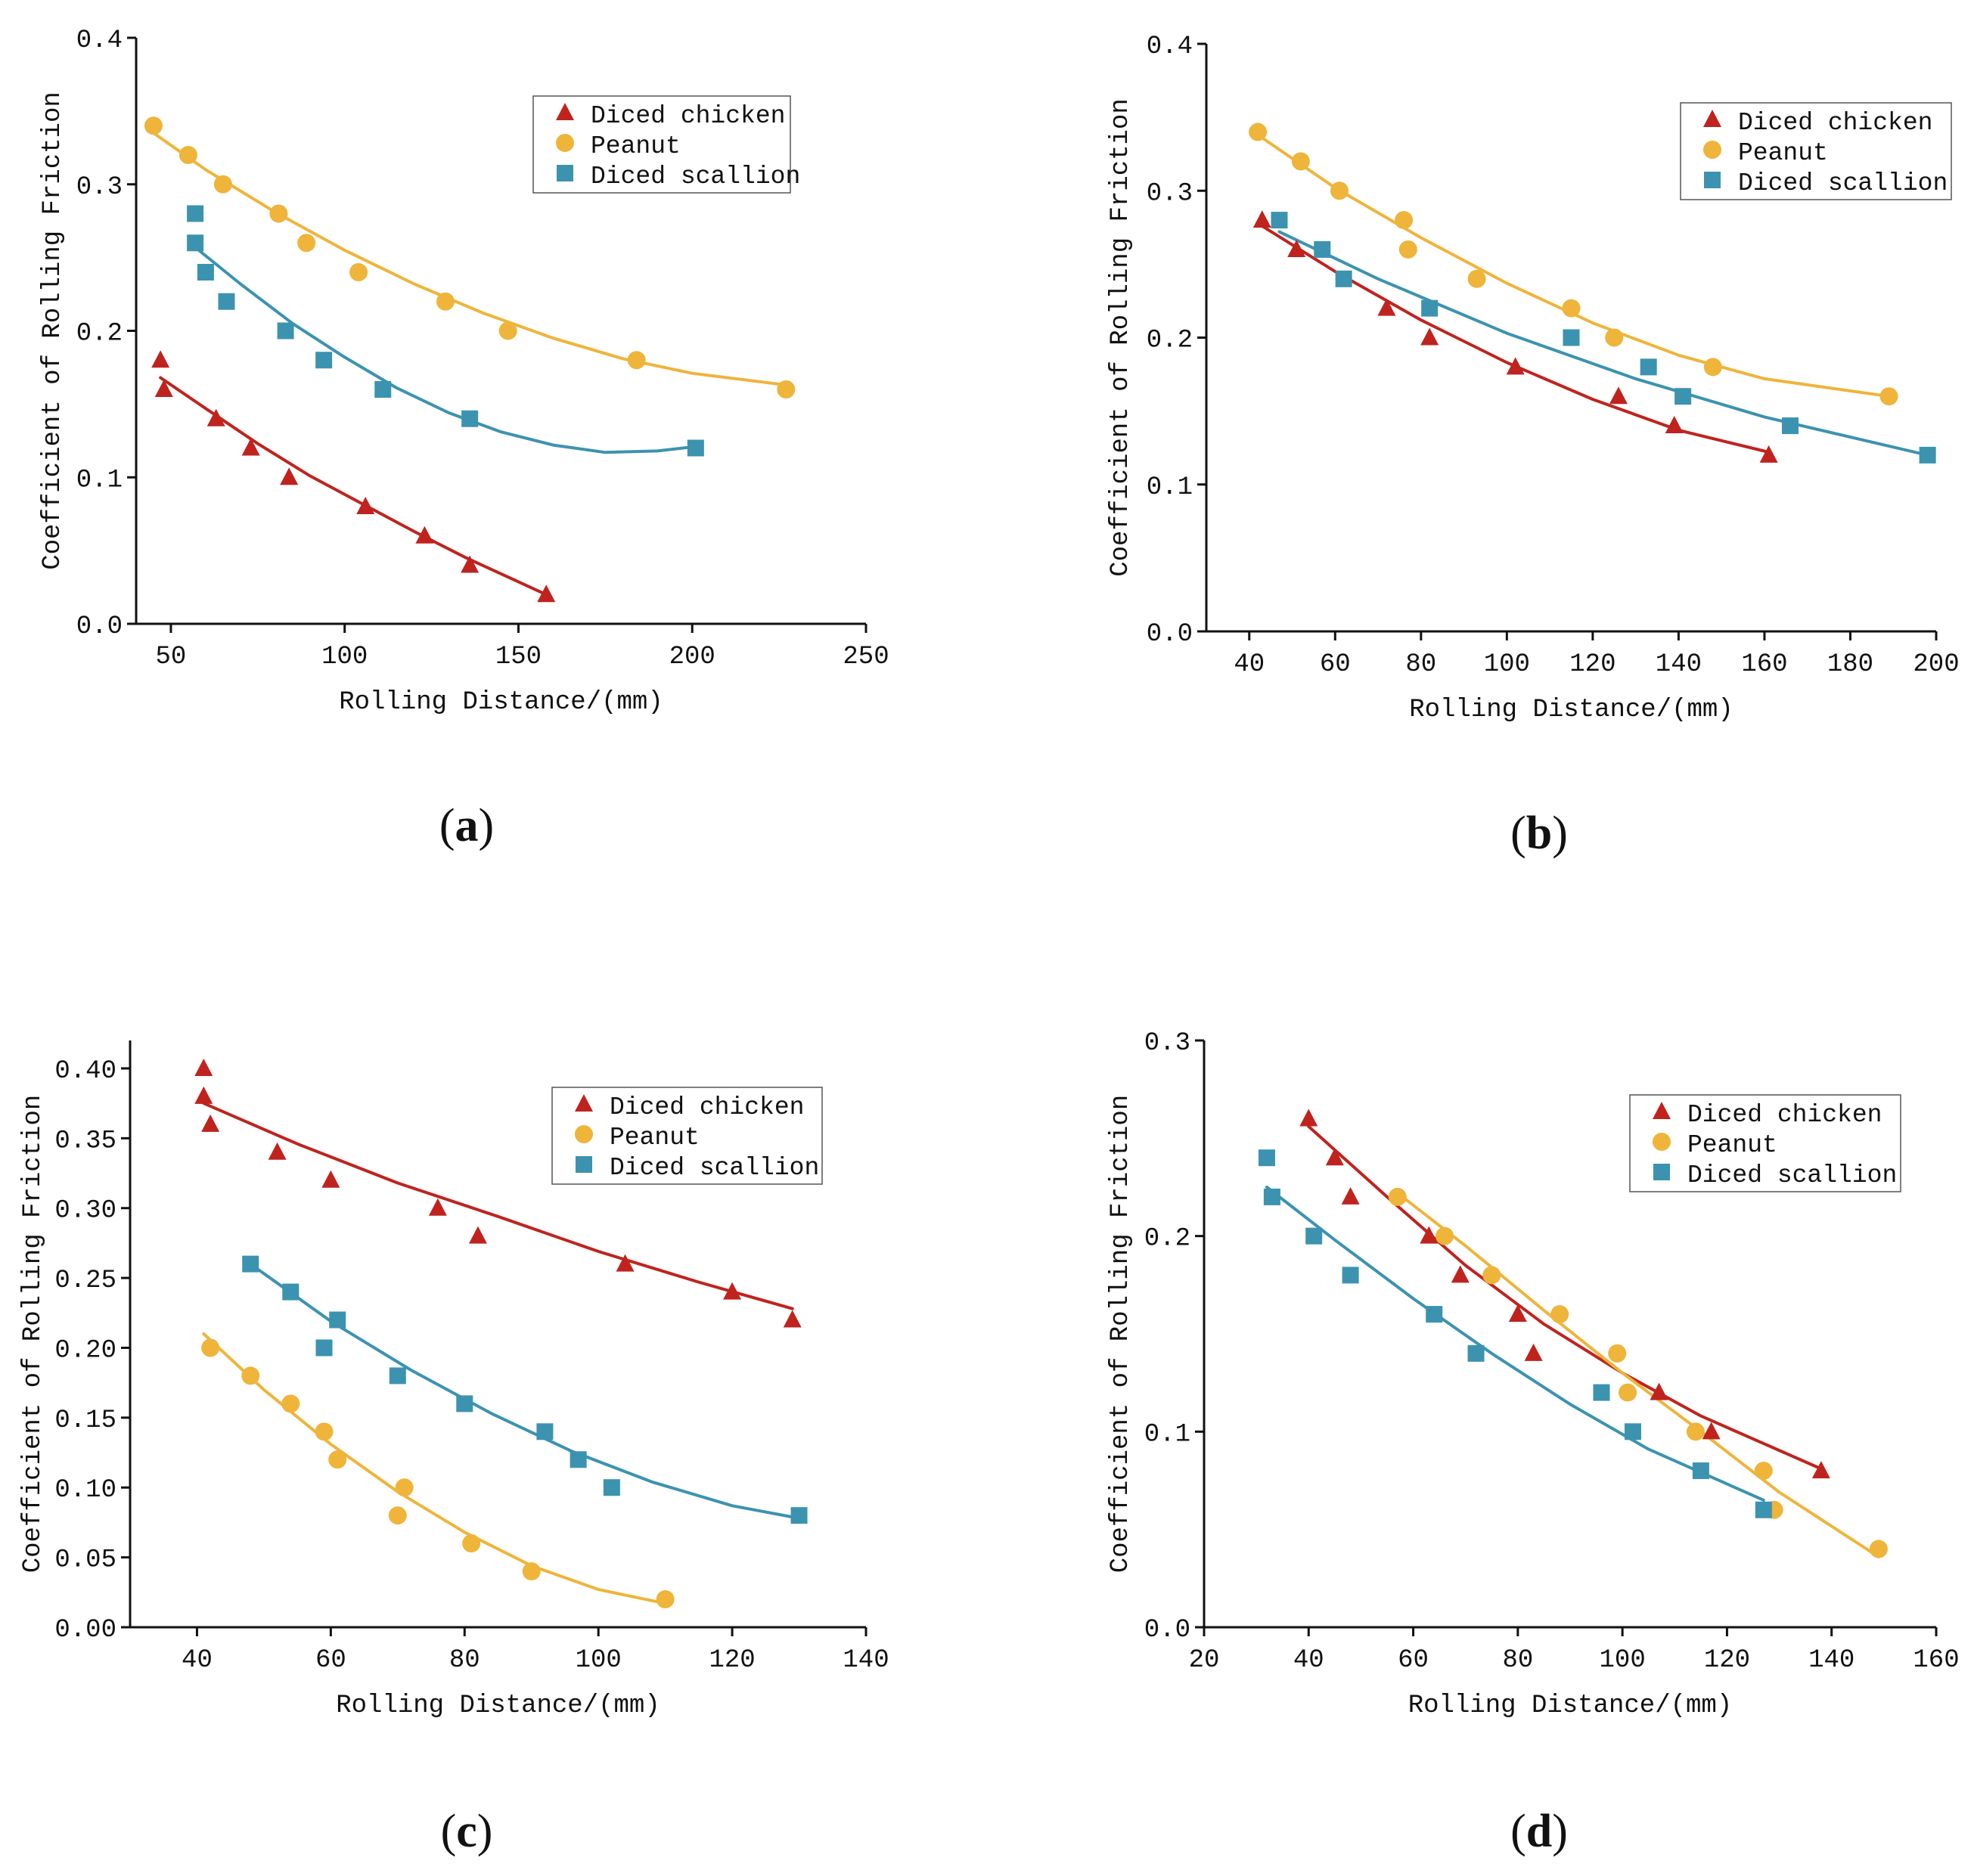  I want to click on legend-label-chicken: Diced chicken, so click(1835, 123).